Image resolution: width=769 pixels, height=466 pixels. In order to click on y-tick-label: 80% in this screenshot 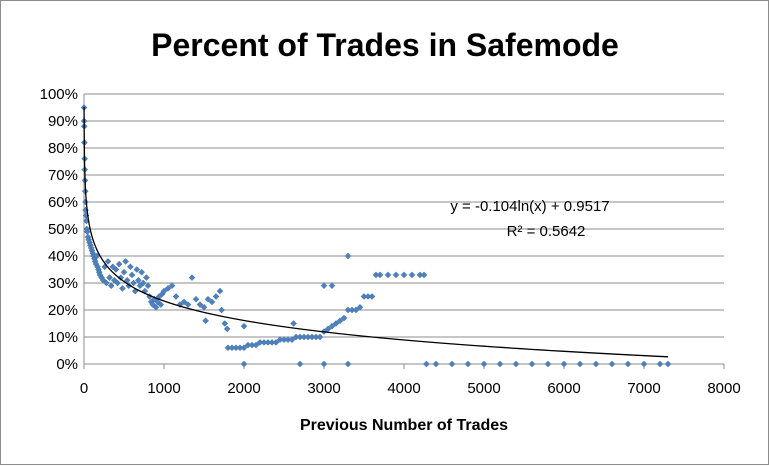, I will do `click(63, 148)`.